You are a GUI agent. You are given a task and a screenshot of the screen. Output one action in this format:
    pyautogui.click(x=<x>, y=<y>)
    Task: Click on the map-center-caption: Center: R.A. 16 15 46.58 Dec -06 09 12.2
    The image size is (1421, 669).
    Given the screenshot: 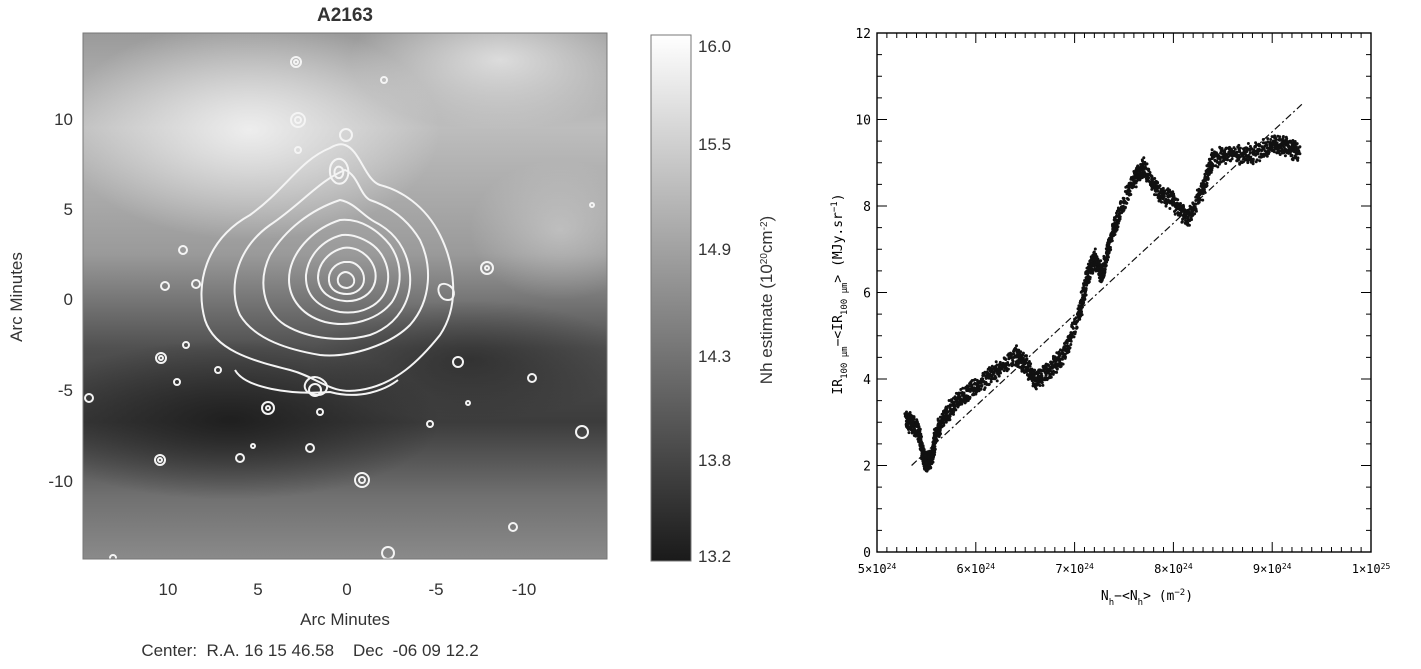 What is the action you would take?
    pyautogui.click(x=309, y=650)
    